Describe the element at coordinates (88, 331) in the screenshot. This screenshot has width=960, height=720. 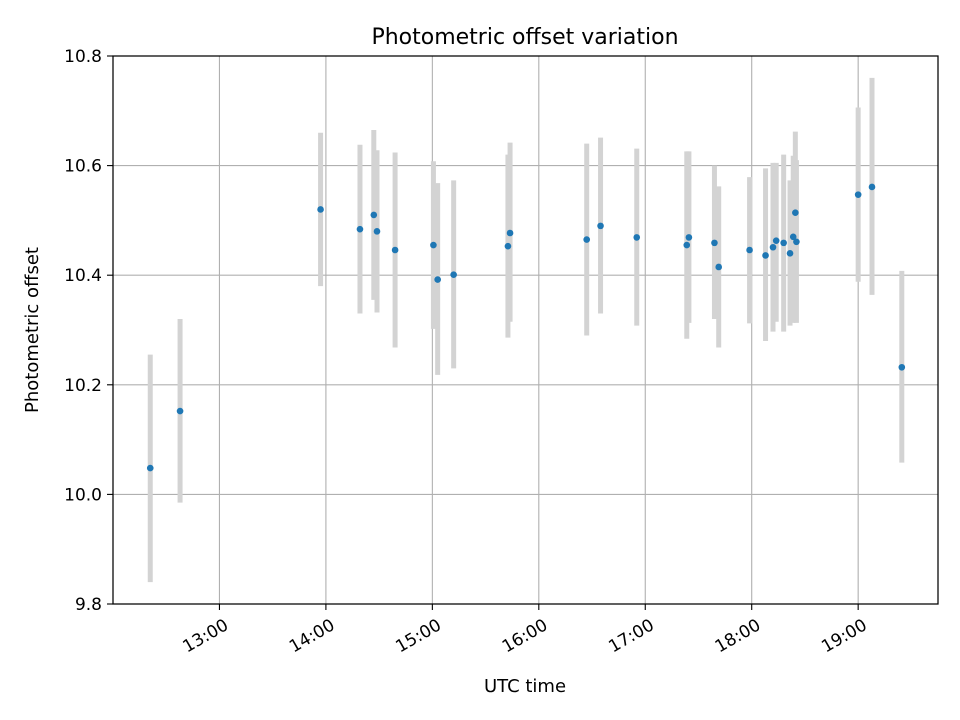
I see `y-axis-ticks: 9.8 10.0 10.2 10.4 10.6 10.8` at that location.